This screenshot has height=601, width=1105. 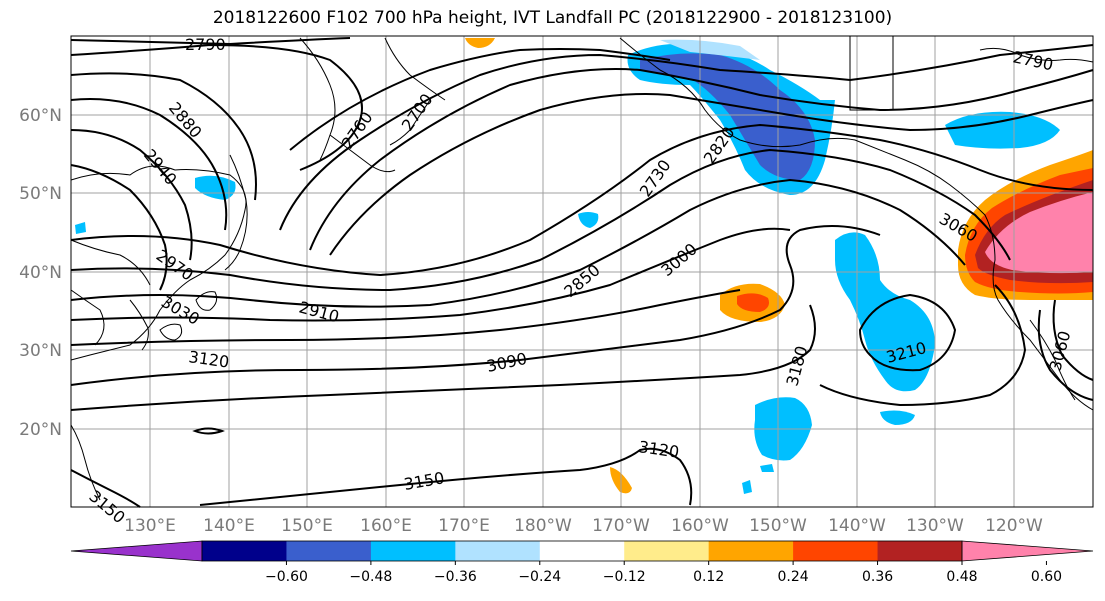 I want to click on lon-label: 170°E, so click(x=464, y=526).